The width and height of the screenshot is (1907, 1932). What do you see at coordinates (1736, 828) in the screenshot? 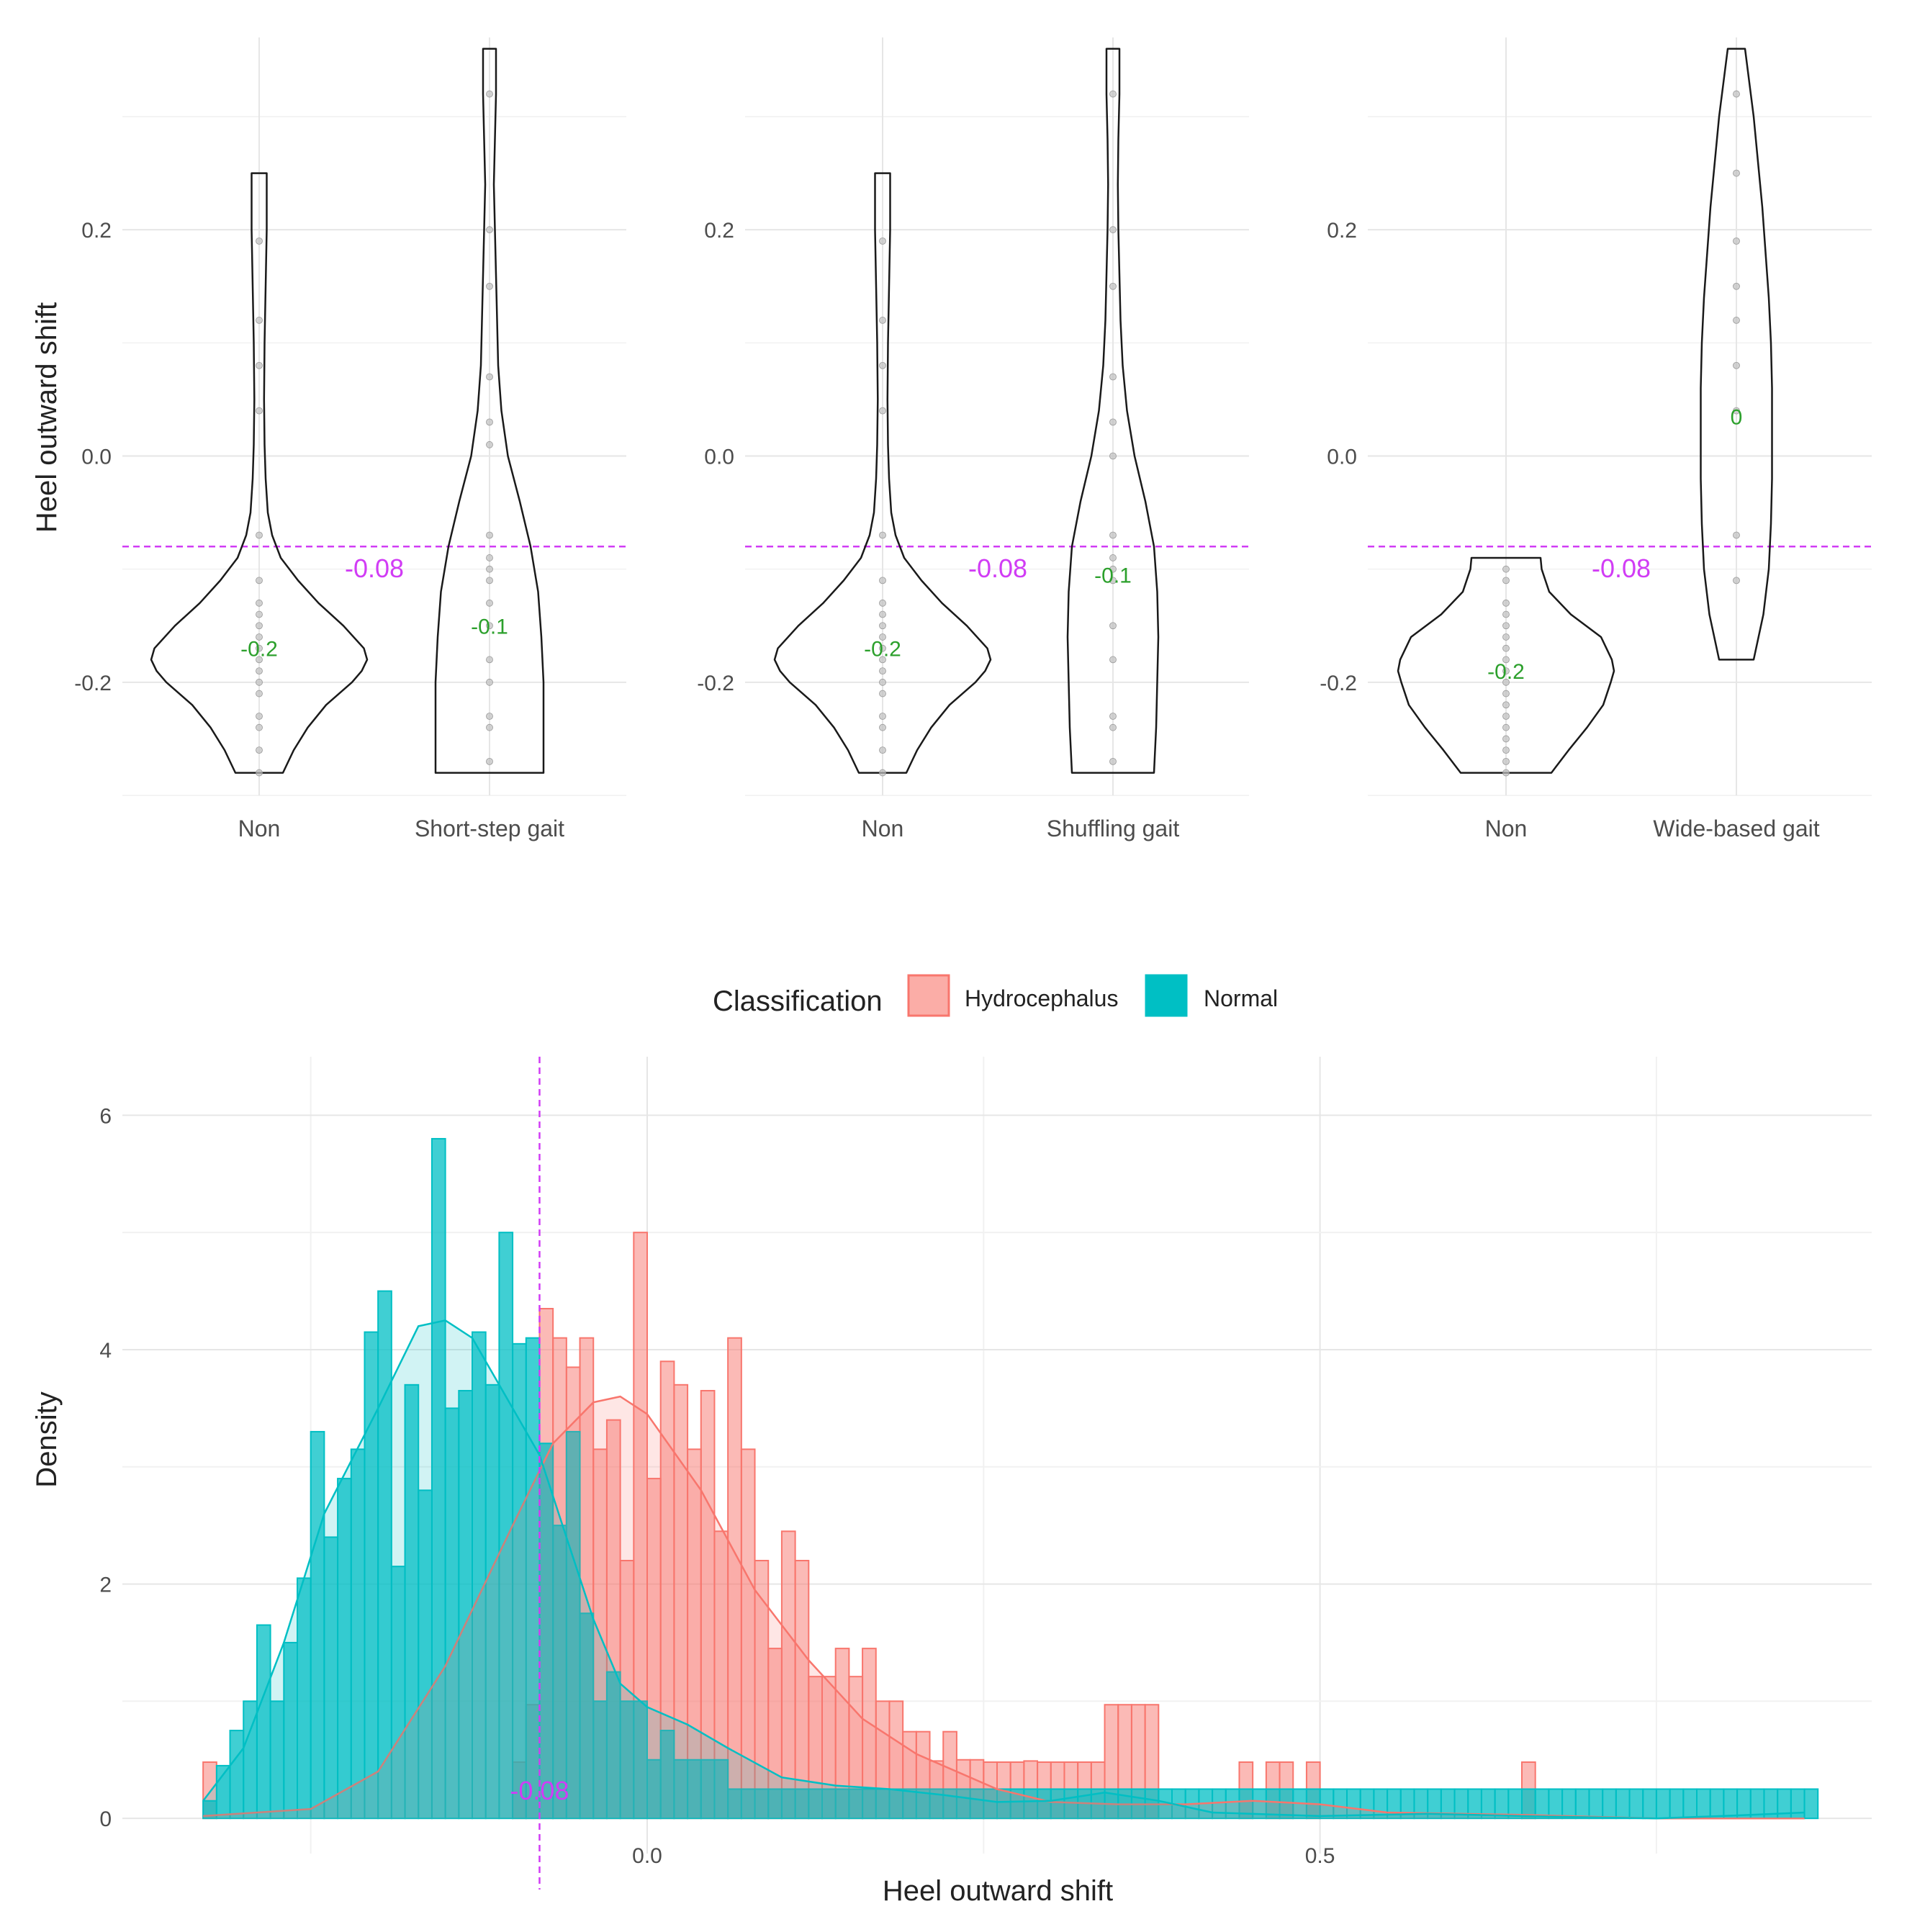
I see `x-tick-label: Wide-based gait` at bounding box center [1736, 828].